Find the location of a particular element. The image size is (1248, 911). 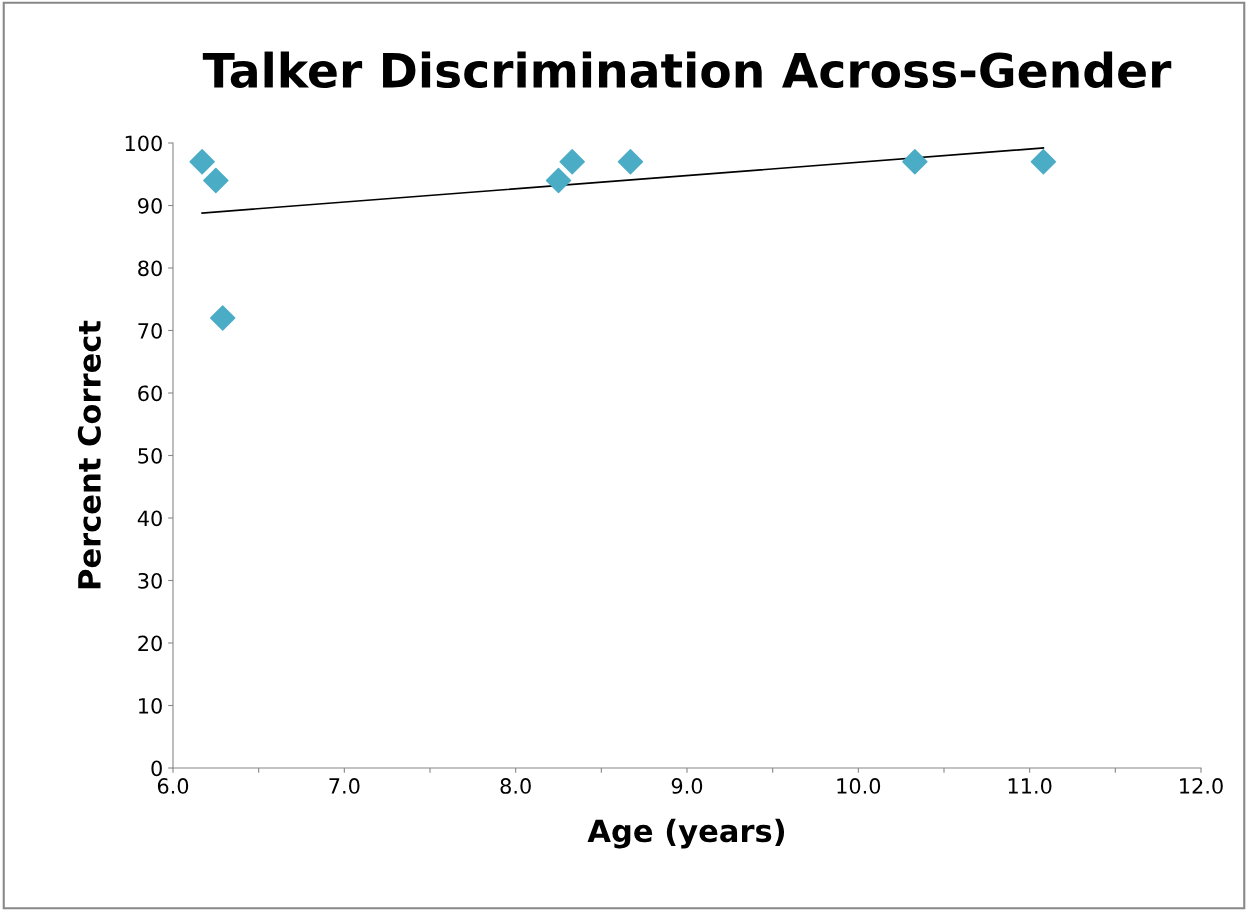

x-tick-label: 10.0 is located at coordinates (859, 786).